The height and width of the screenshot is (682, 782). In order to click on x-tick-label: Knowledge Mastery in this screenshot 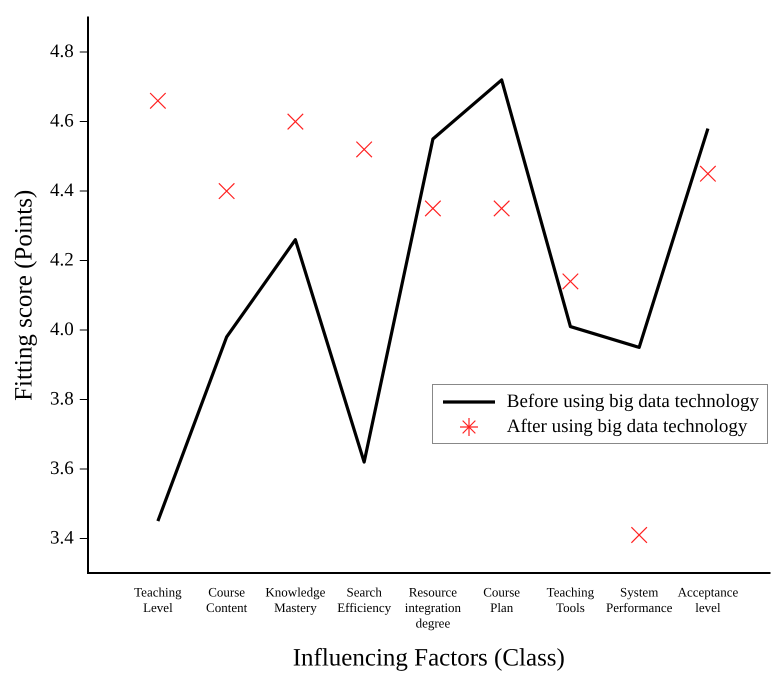, I will do `click(295, 600)`.